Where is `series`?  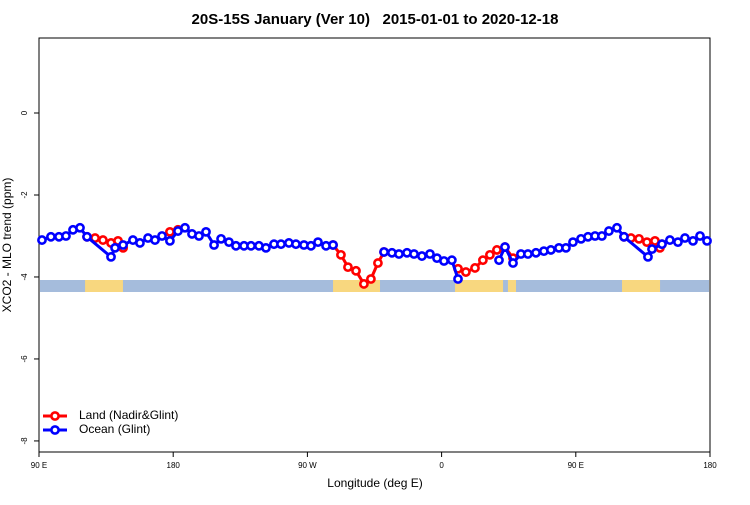 series is located at coordinates (374, 253).